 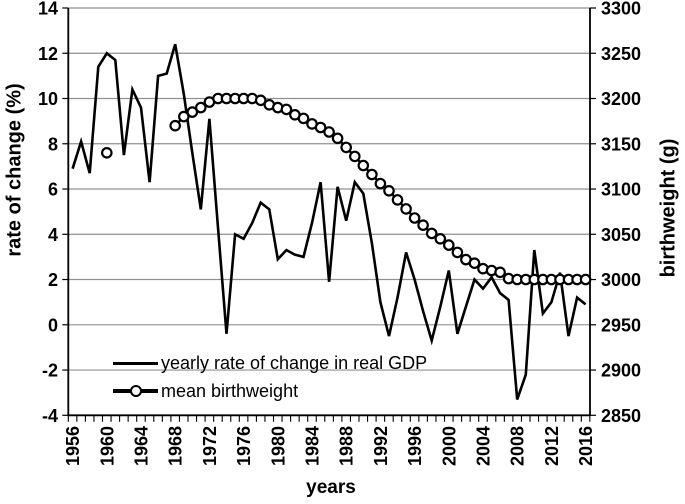 I want to click on svg-text: 2000, so click(x=449, y=446).